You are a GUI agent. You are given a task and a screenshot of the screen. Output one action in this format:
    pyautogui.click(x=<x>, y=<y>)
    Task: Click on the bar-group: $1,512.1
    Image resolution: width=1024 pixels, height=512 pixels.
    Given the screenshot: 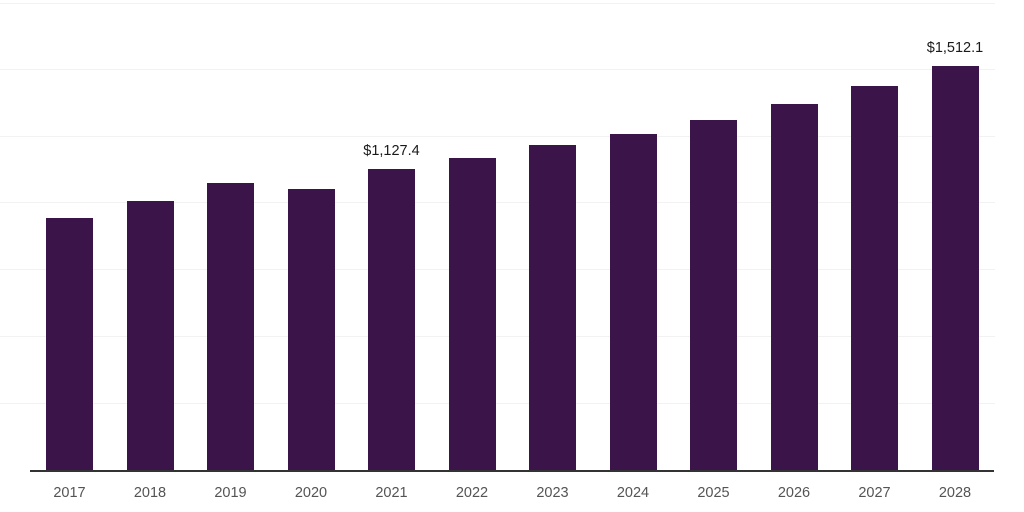 What is the action you would take?
    pyautogui.click(x=955, y=235)
    